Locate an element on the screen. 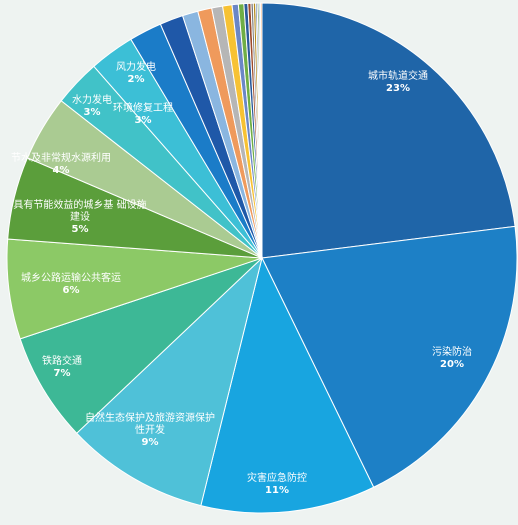  slice-name-4: 自然生态保护及旅游资源保护 is located at coordinates (150, 417).